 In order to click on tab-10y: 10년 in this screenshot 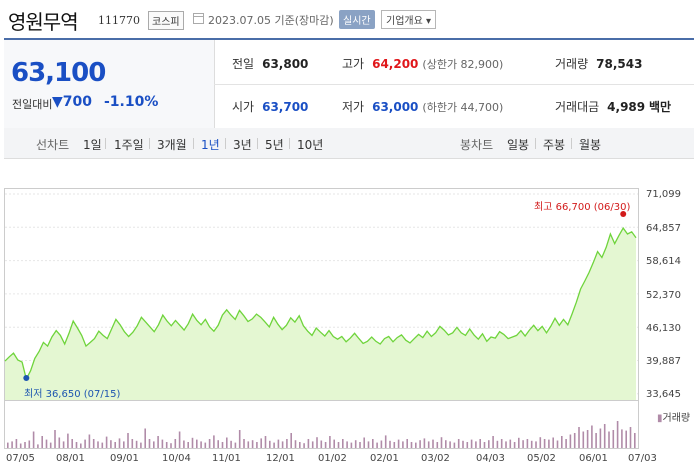, I will do `click(310, 145)`.